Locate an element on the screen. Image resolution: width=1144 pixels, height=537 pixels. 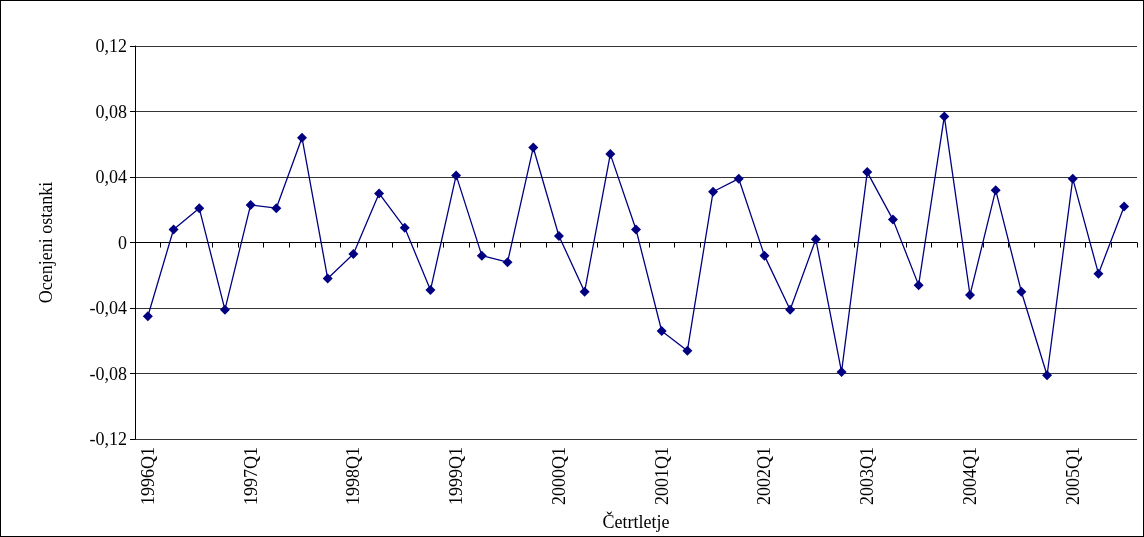
x-tick-label: 1997Q1 is located at coordinates (250, 476).